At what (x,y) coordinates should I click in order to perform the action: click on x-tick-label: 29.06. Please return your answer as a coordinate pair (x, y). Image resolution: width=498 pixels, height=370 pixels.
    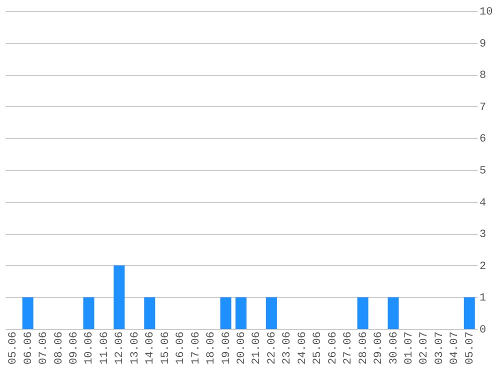
    Looking at the image, I should click on (379, 348).